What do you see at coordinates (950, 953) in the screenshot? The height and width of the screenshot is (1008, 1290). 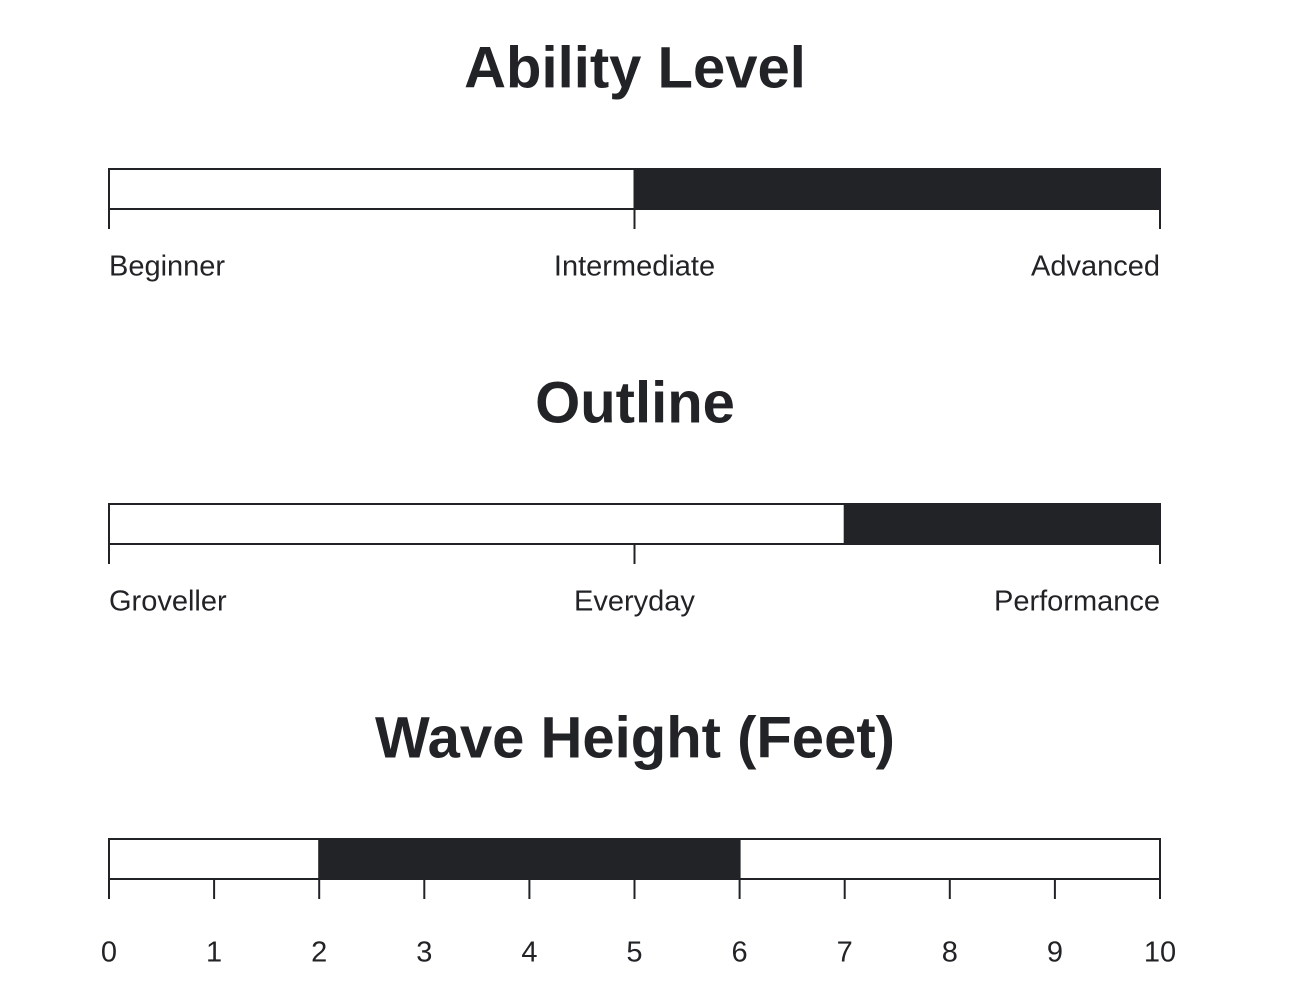 I see `tick-label: 8` at bounding box center [950, 953].